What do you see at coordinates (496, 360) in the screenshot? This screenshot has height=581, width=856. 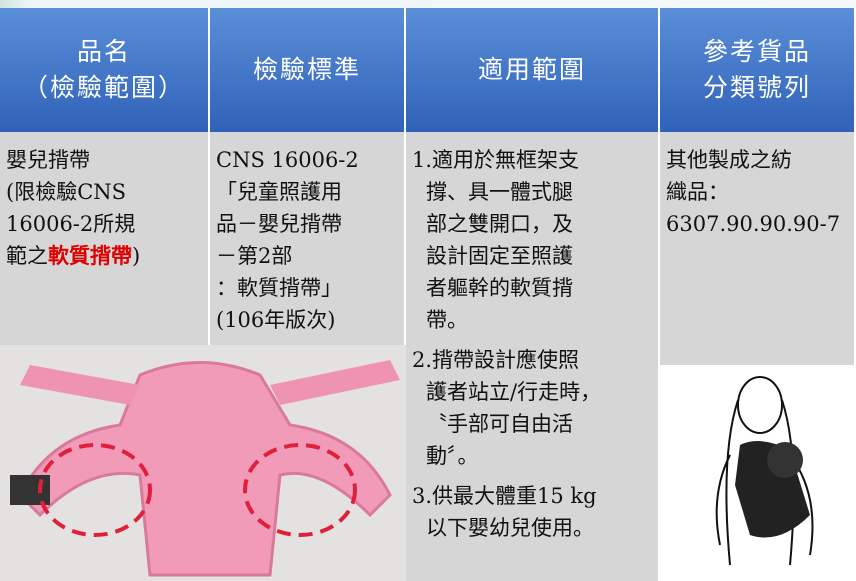 I see `scope-line: 2.揹帶設計應使照` at bounding box center [496, 360].